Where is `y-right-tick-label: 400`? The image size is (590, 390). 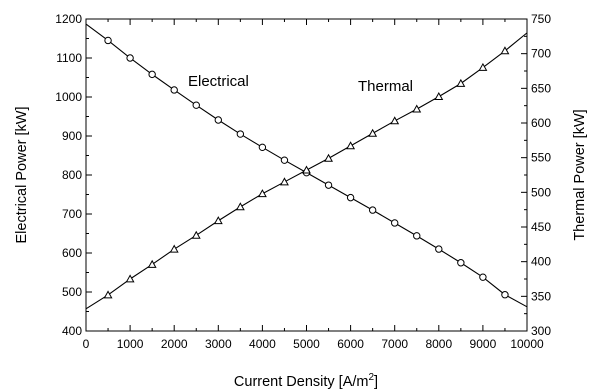 y-right-tick-label: 400 is located at coordinates (541, 262).